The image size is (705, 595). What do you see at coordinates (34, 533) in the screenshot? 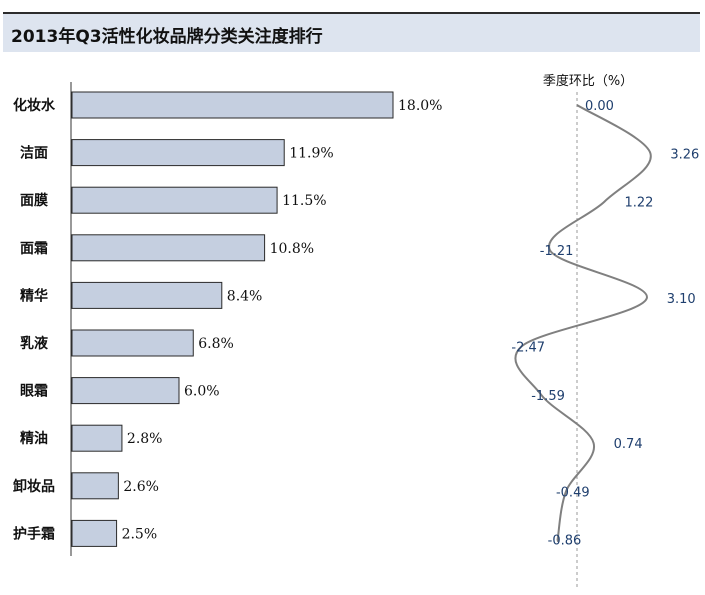
I see `category-label: 护手霜` at bounding box center [34, 533].